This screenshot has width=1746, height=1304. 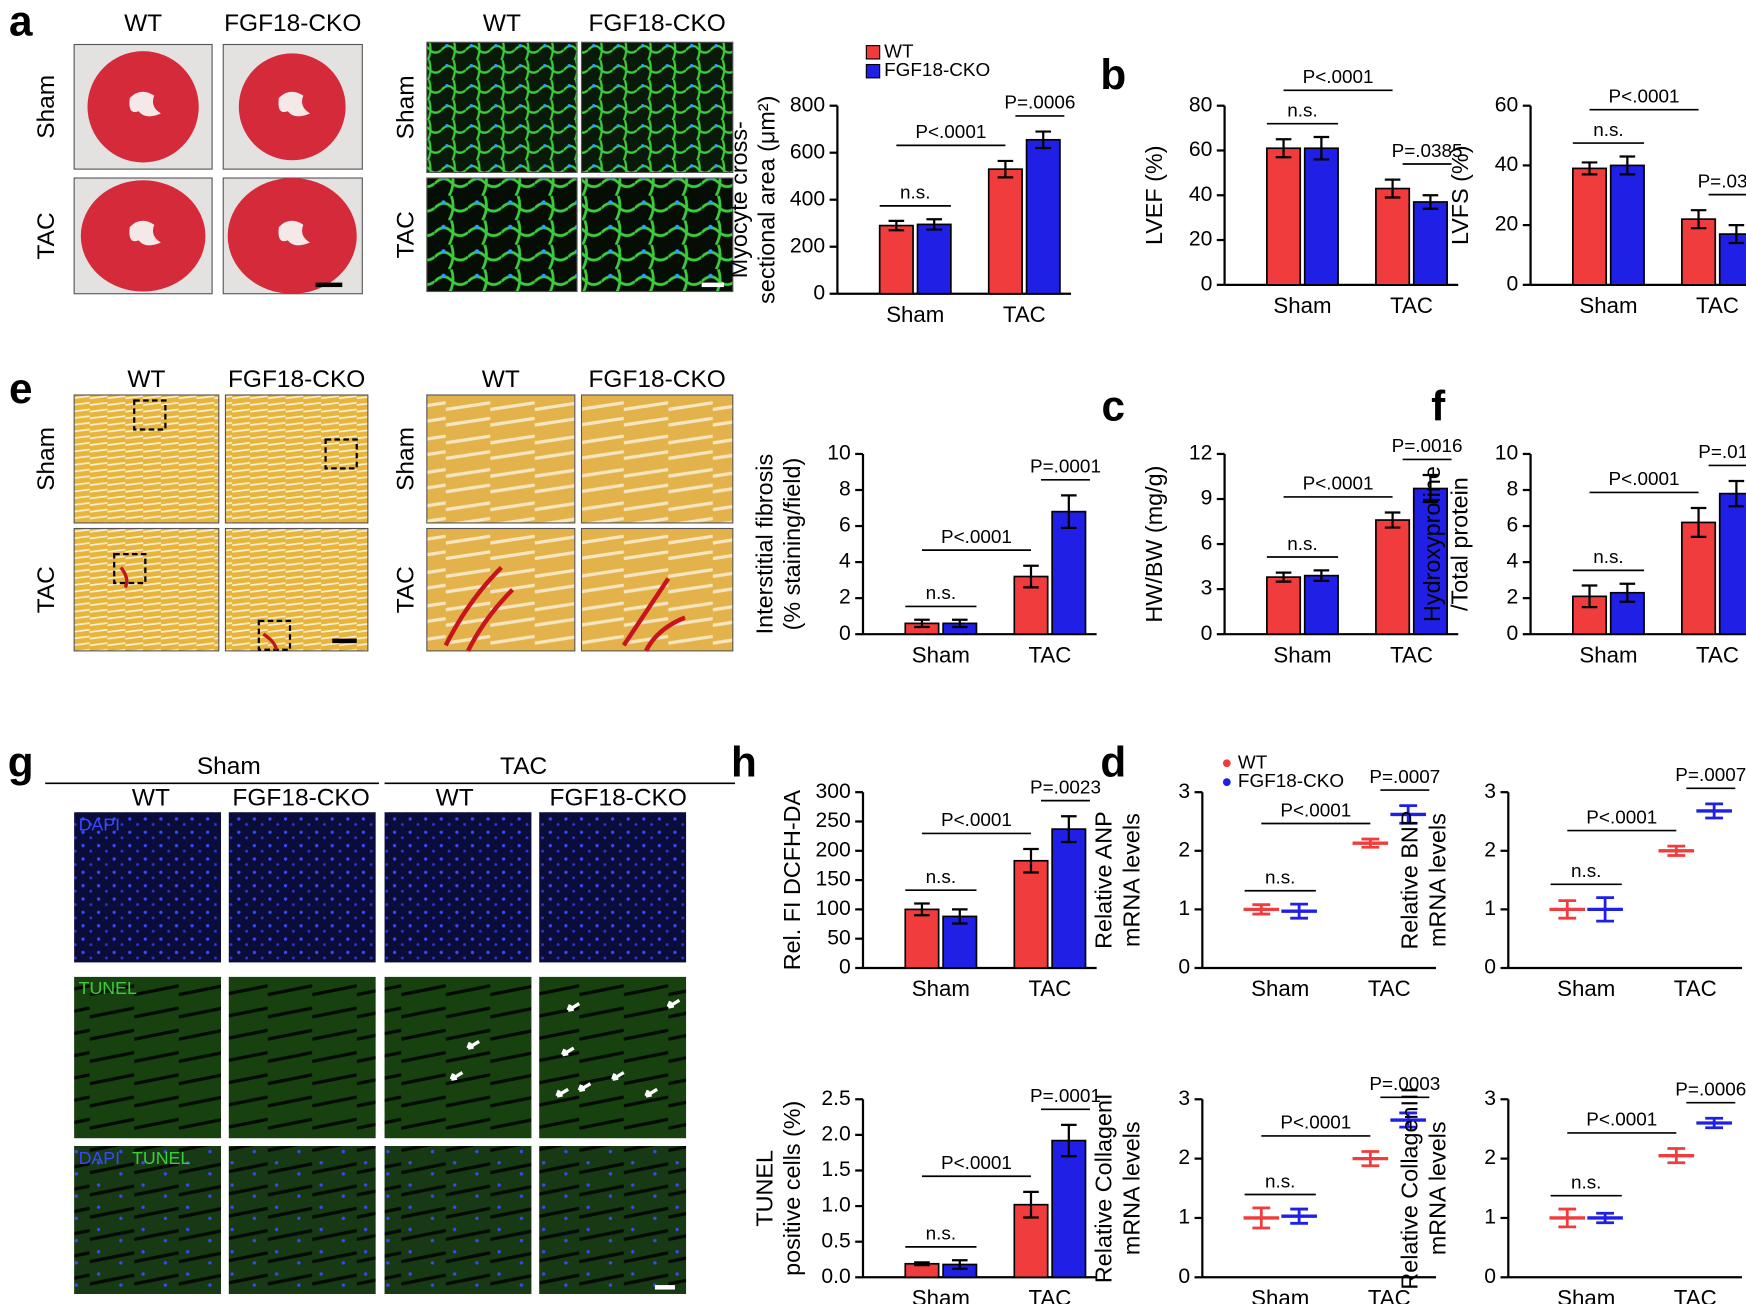 What do you see at coordinates (1207, 498) in the screenshot?
I see `y-tick-label: 9` at bounding box center [1207, 498].